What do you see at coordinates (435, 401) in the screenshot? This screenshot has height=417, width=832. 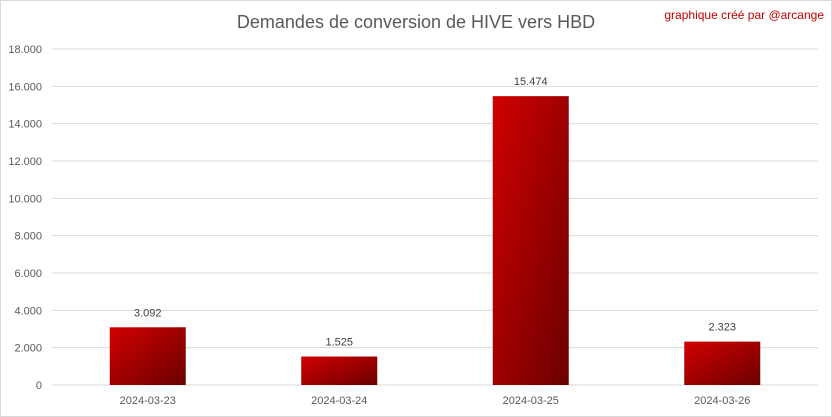 I see `x-axis-ticks: 2024-03-23 2024-03-24 2024-03-25 2024-03-26` at bounding box center [435, 401].